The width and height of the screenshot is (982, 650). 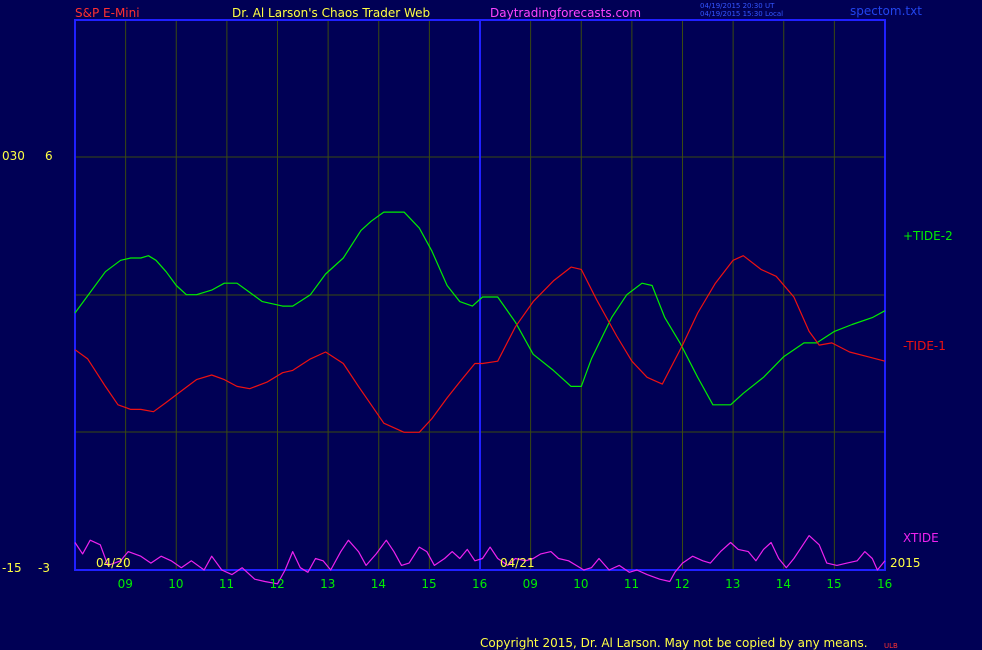 I want to click on legend-tide-plus: +TIDE-2, so click(x=928, y=236).